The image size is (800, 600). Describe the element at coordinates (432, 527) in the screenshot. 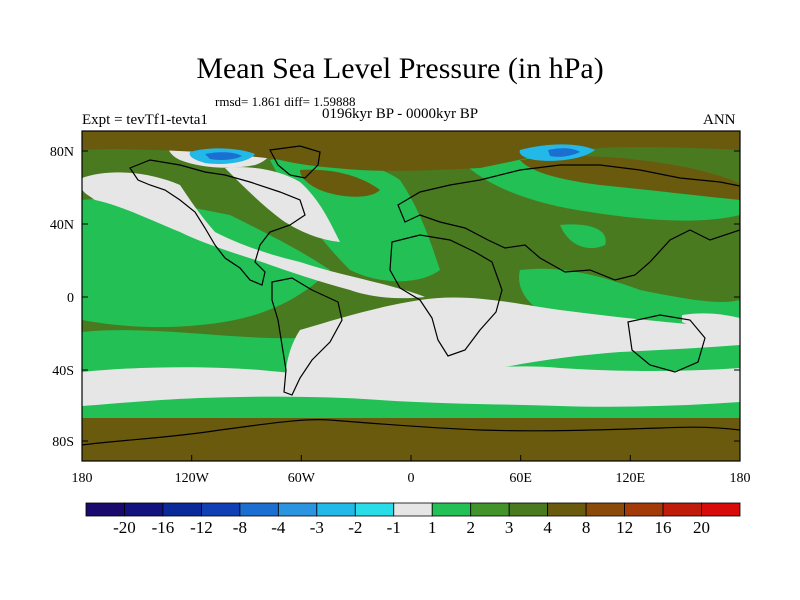

I see `colorbar-label: 1` at that location.